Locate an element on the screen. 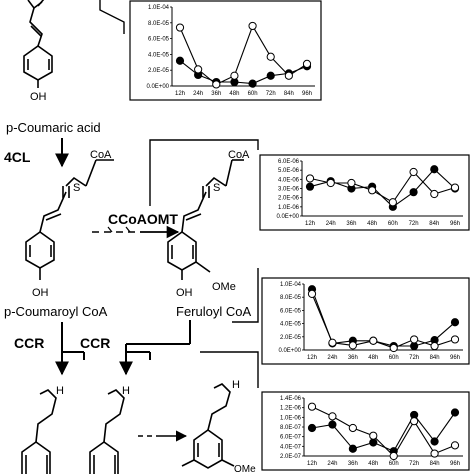  ome-group-1: OMe is located at coordinates (224, 287).